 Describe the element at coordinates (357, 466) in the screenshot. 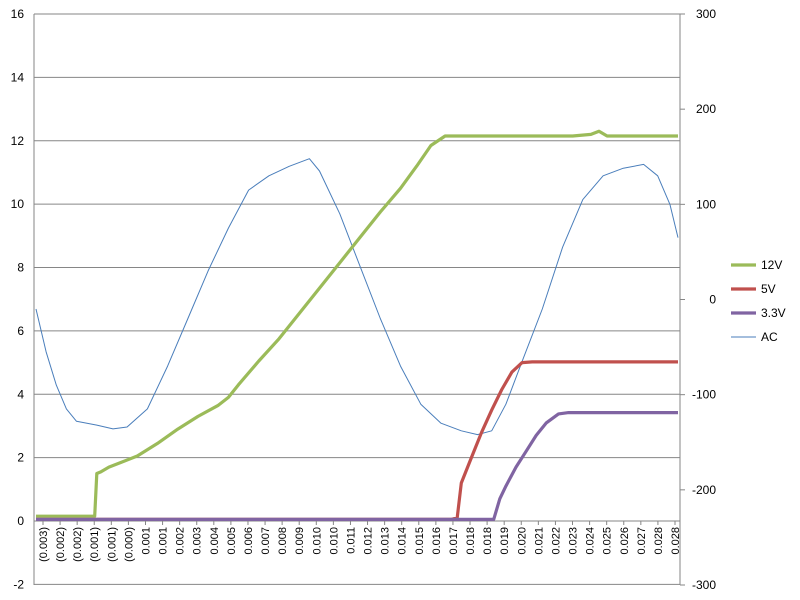

I see `series-line-3-3v` at that location.